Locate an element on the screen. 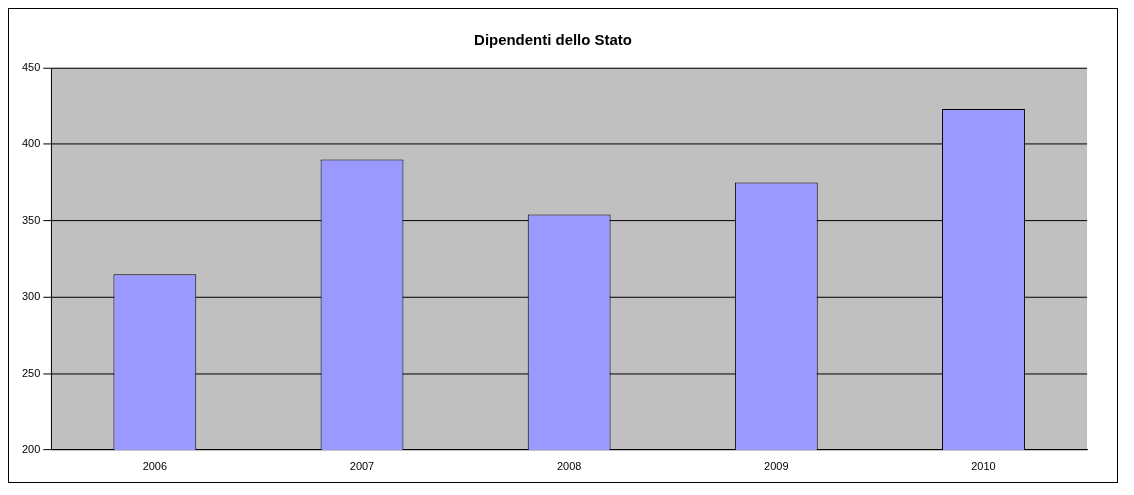 The width and height of the screenshot is (1134, 495). y-tick-label: 450 is located at coordinates (31, 66).